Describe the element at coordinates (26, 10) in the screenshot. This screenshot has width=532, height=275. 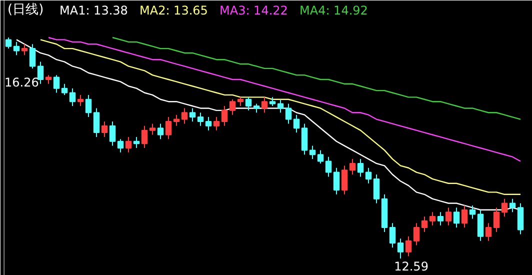
I see `chart-title: (日线)` at that location.